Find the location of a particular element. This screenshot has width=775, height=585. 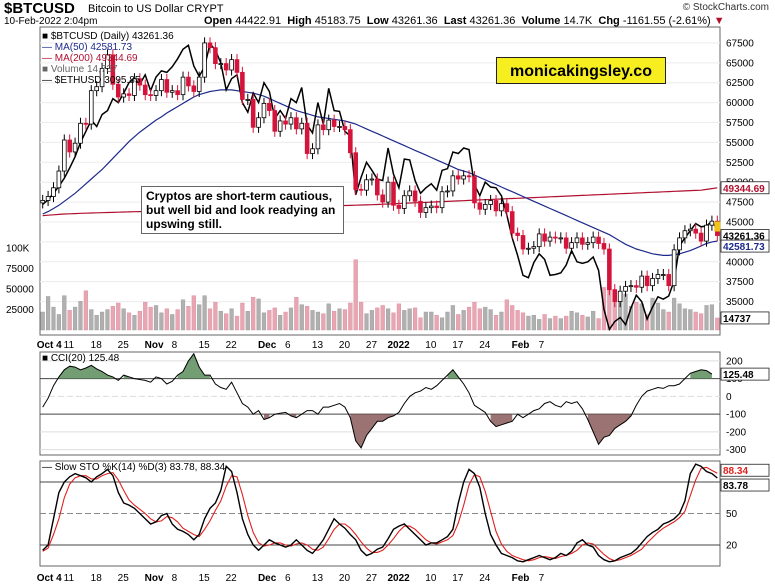

date-tick-label: 11 is located at coordinates (69, 578).